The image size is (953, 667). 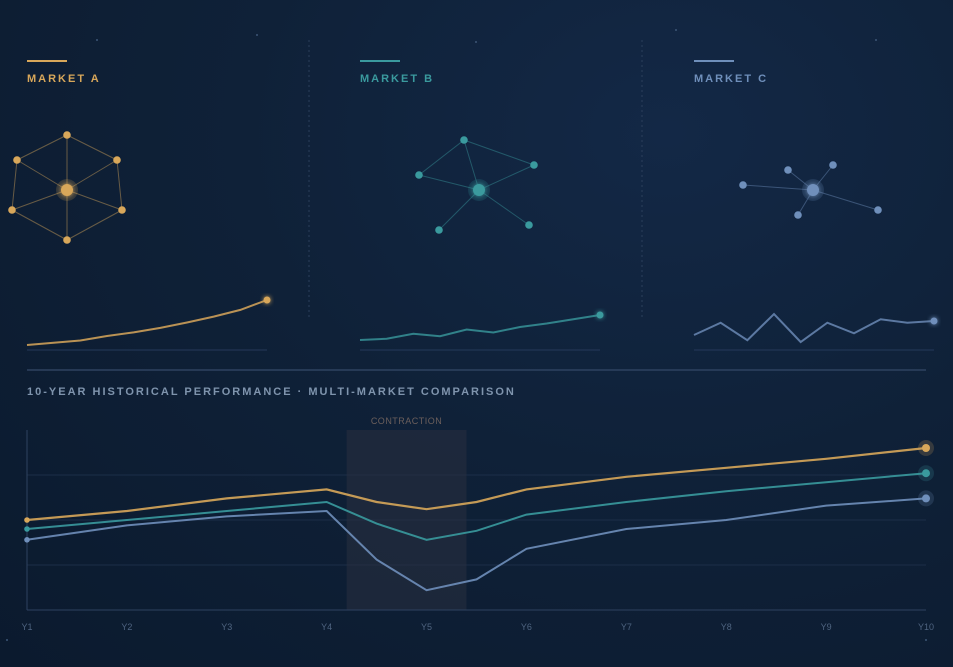 What do you see at coordinates (731, 79) in the screenshot?
I see `market-c-title: MARKET C` at bounding box center [731, 79].